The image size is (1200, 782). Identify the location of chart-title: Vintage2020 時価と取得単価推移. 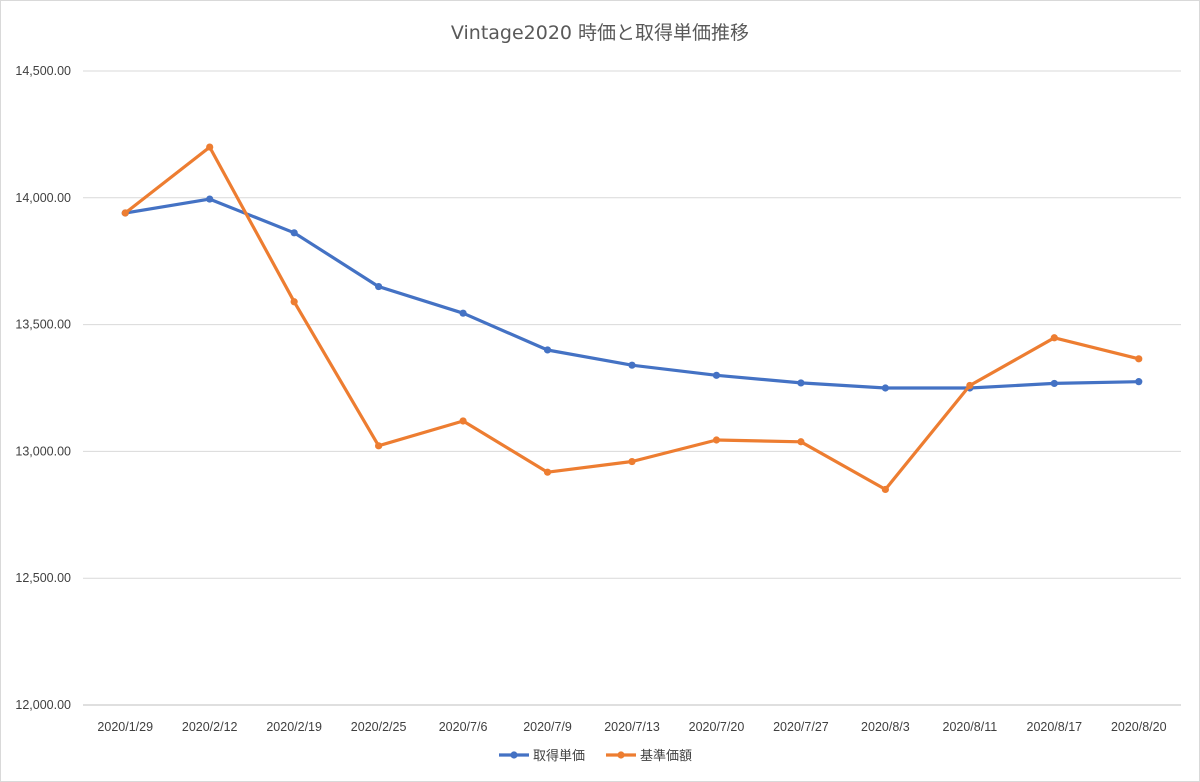
(600, 33).